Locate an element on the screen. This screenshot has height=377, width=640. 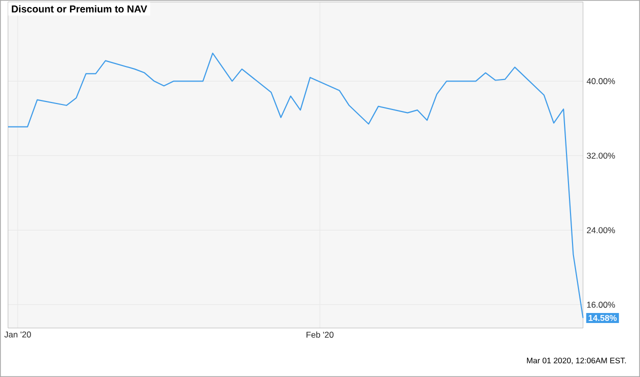
y-tick-label: 16.00% is located at coordinates (601, 305).